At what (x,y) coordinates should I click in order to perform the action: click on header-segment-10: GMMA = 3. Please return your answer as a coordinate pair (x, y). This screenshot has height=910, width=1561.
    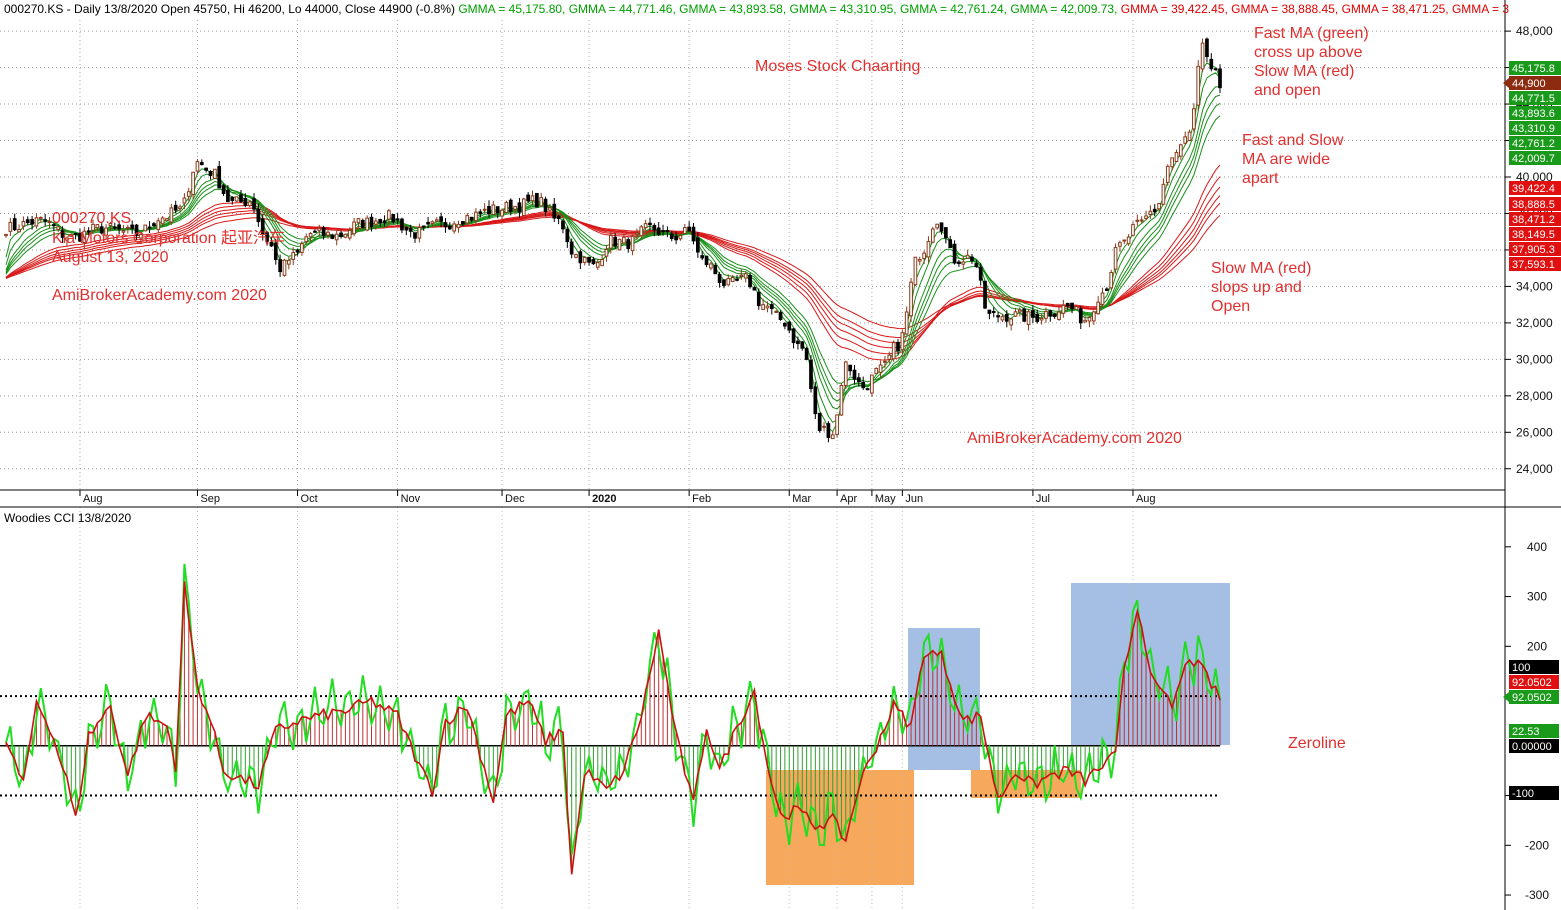
    Looking at the image, I should click on (1480, 9).